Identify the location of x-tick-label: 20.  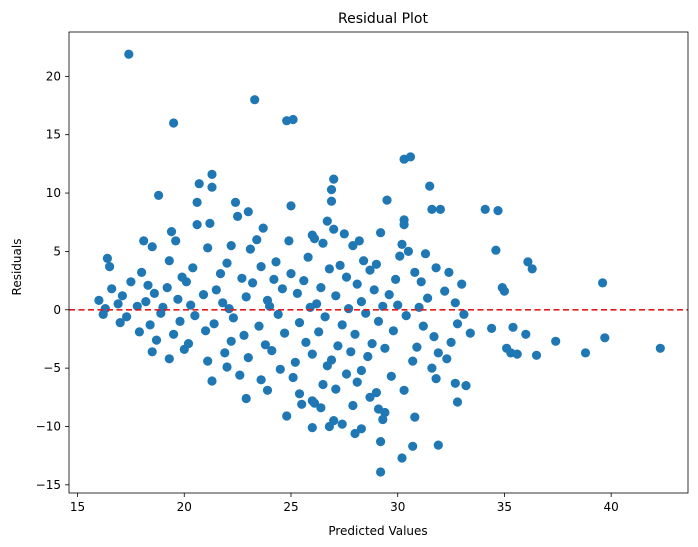
(184, 507).